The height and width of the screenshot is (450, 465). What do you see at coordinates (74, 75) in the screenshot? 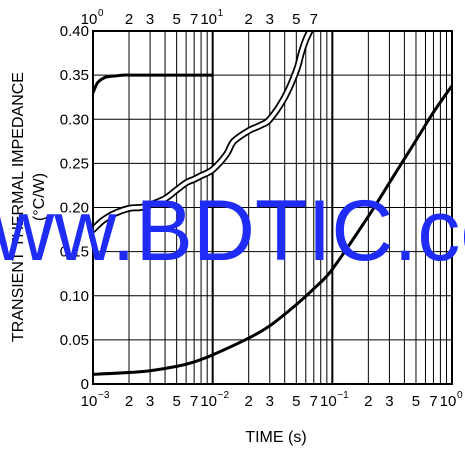
I see `y-tick-label: 0.35` at bounding box center [74, 75].